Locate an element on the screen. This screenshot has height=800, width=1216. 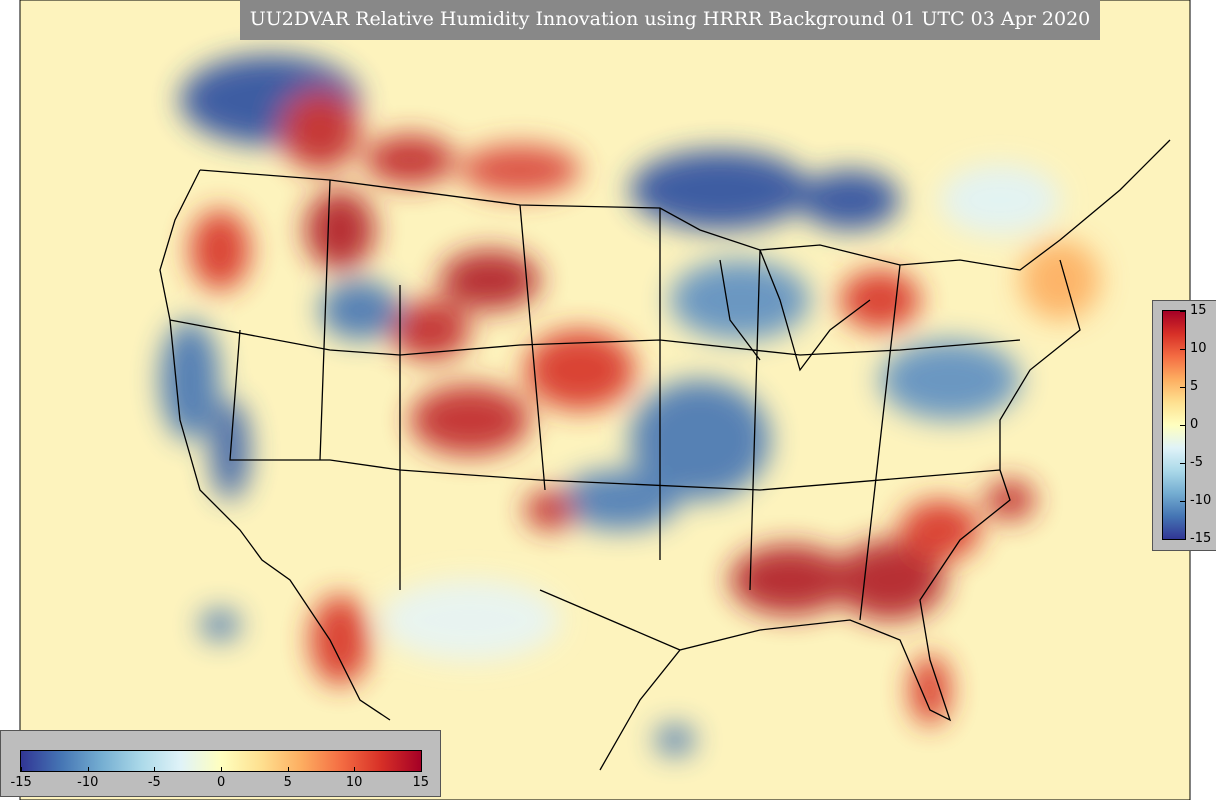
colorbar-panel: 15 10 5 0 -5 -10 -15 is located at coordinates (1184, 425).